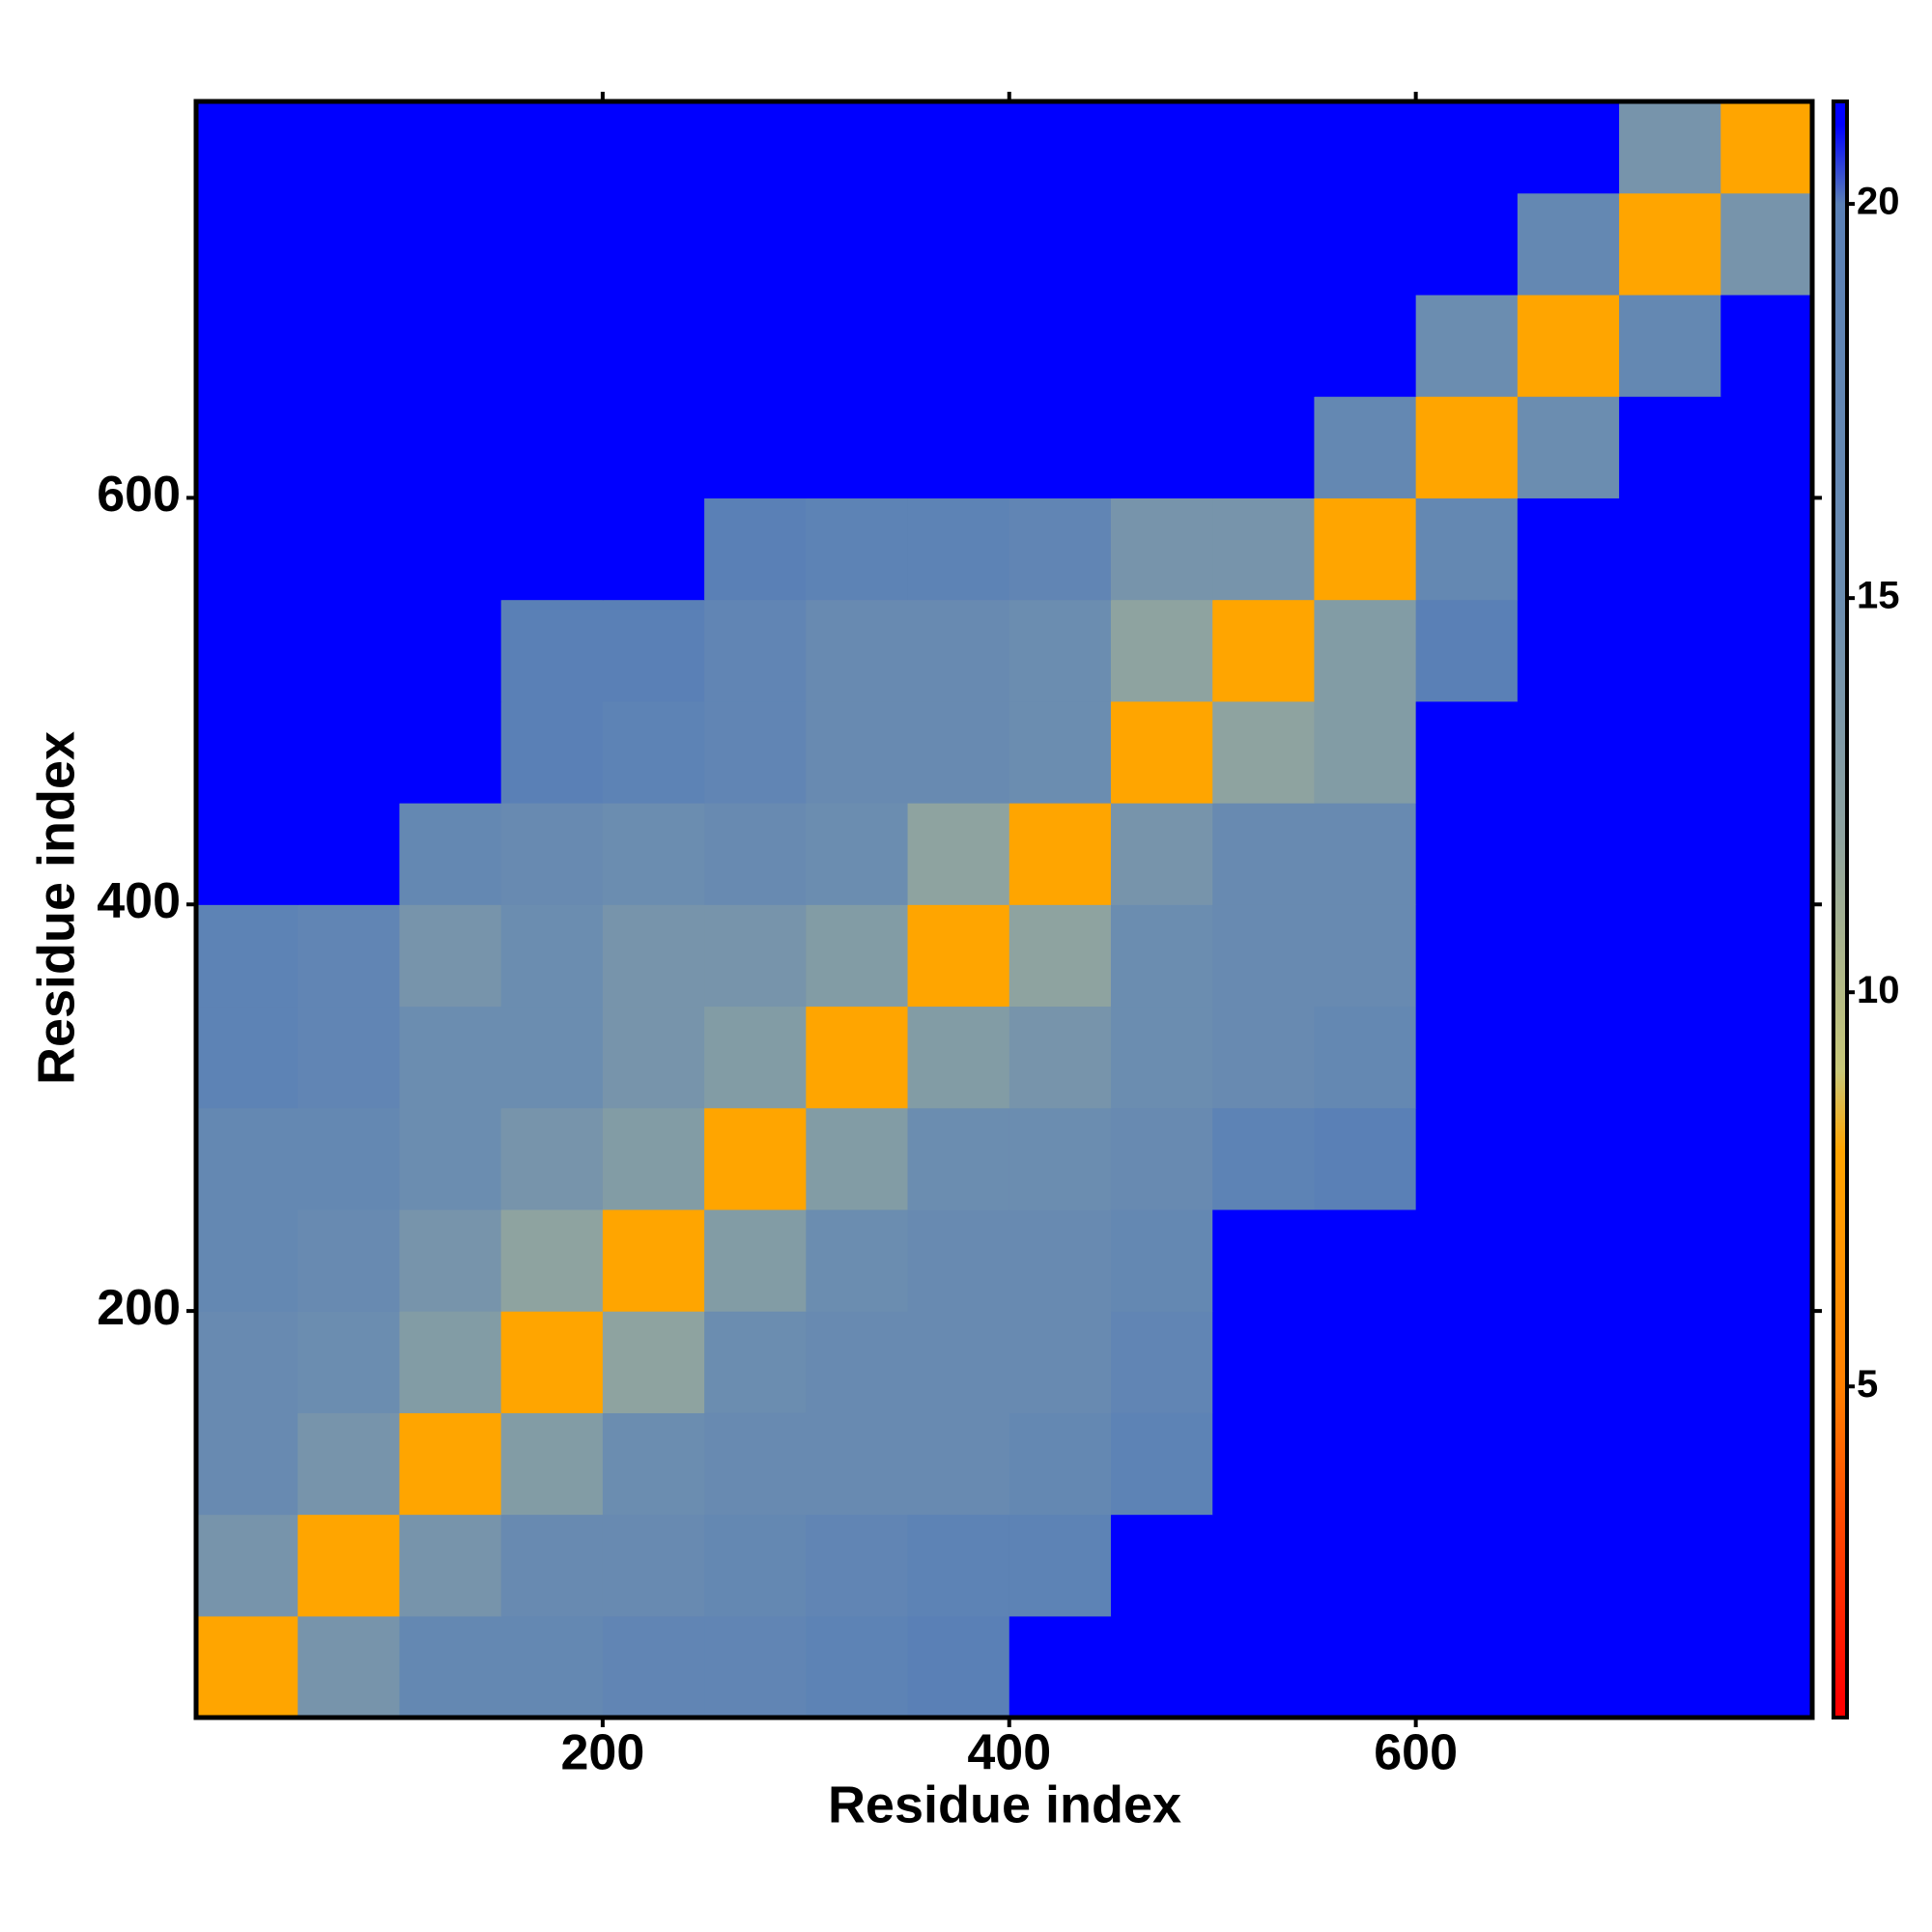 The width and height of the screenshot is (1932, 1932). Describe the element at coordinates (1878, 202) in the screenshot. I see `colorbar-tick-label: 20` at that location.